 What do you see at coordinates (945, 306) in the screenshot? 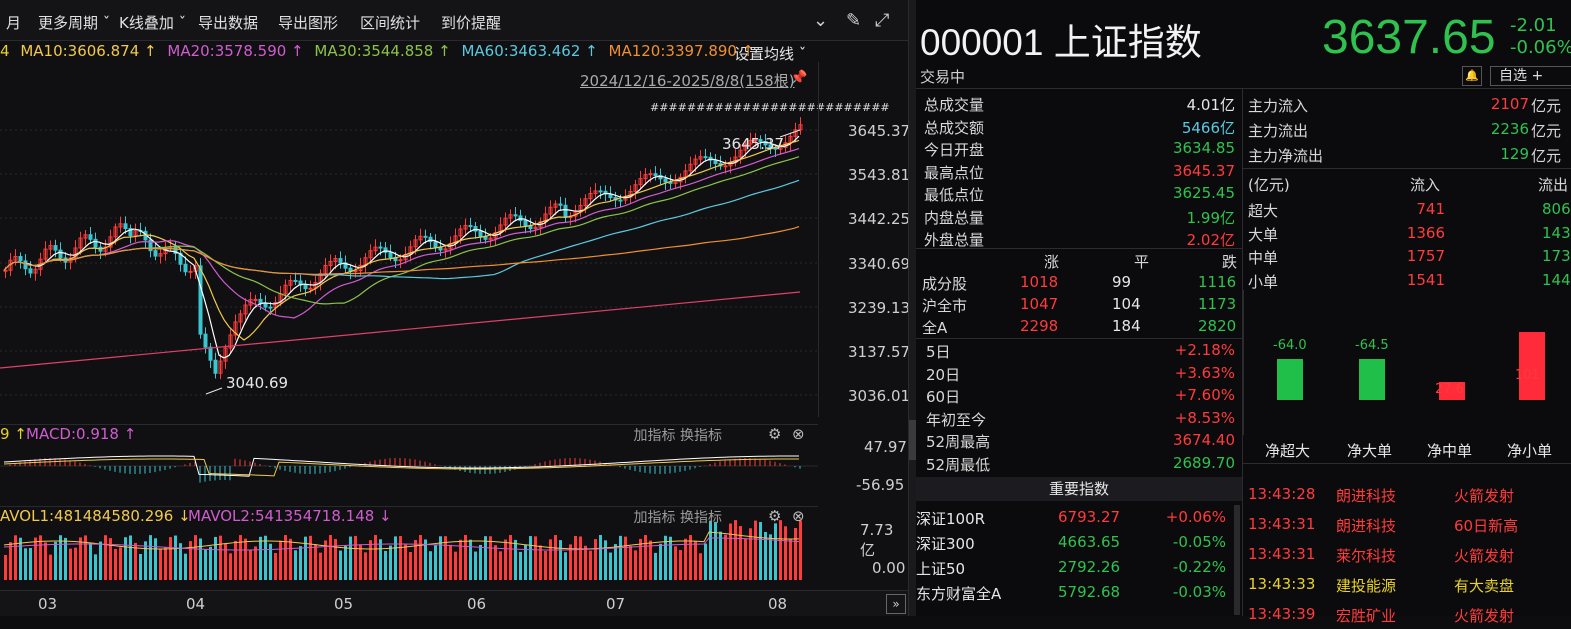
I see `breadth-label: 沪全市` at bounding box center [945, 306].